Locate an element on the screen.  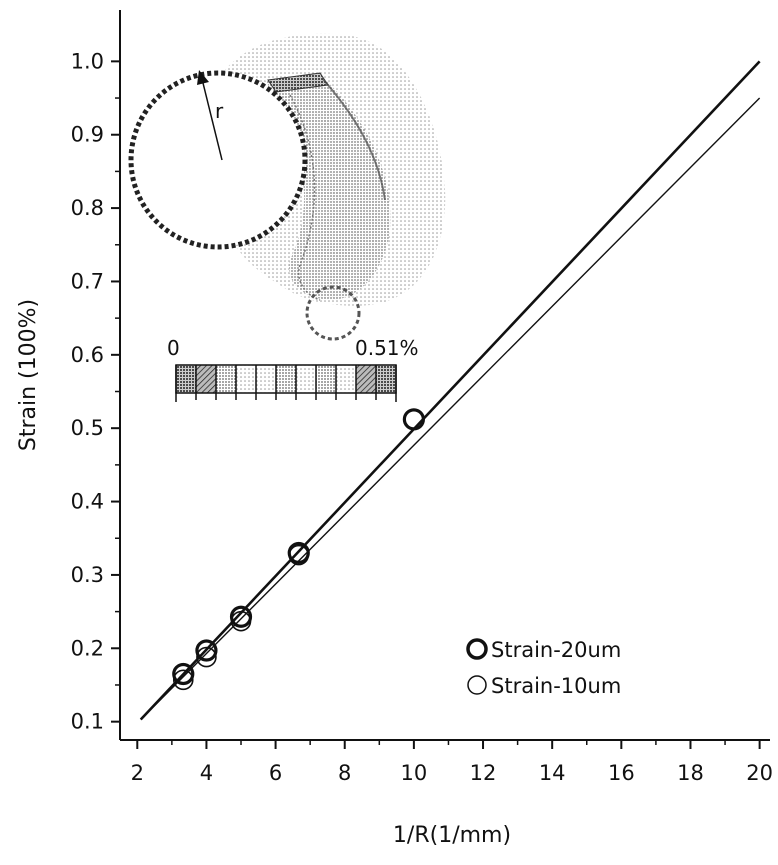
y-tick-label: 1.0 is located at coordinates (87, 61).